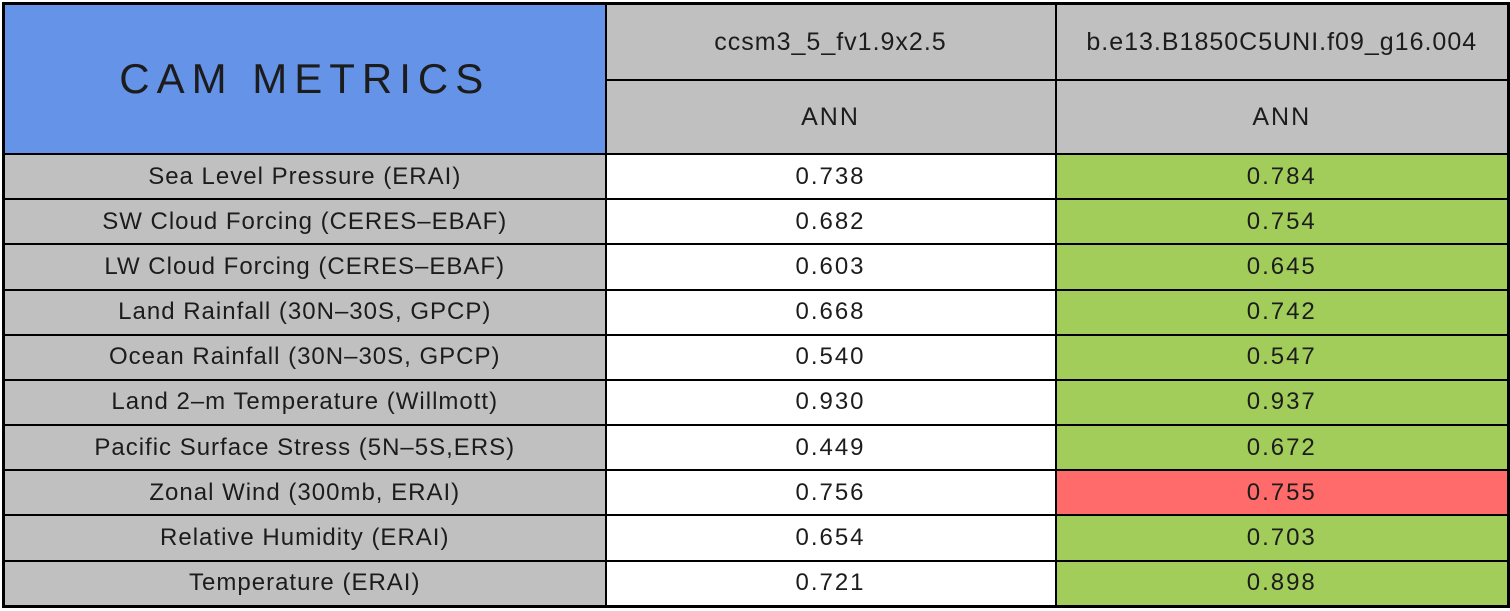 The height and width of the screenshot is (611, 1510). What do you see at coordinates (1282, 41) in the screenshot?
I see `column-header-comparison-model: b.e13.B1850C5UNI.f09_g16.004` at bounding box center [1282, 41].